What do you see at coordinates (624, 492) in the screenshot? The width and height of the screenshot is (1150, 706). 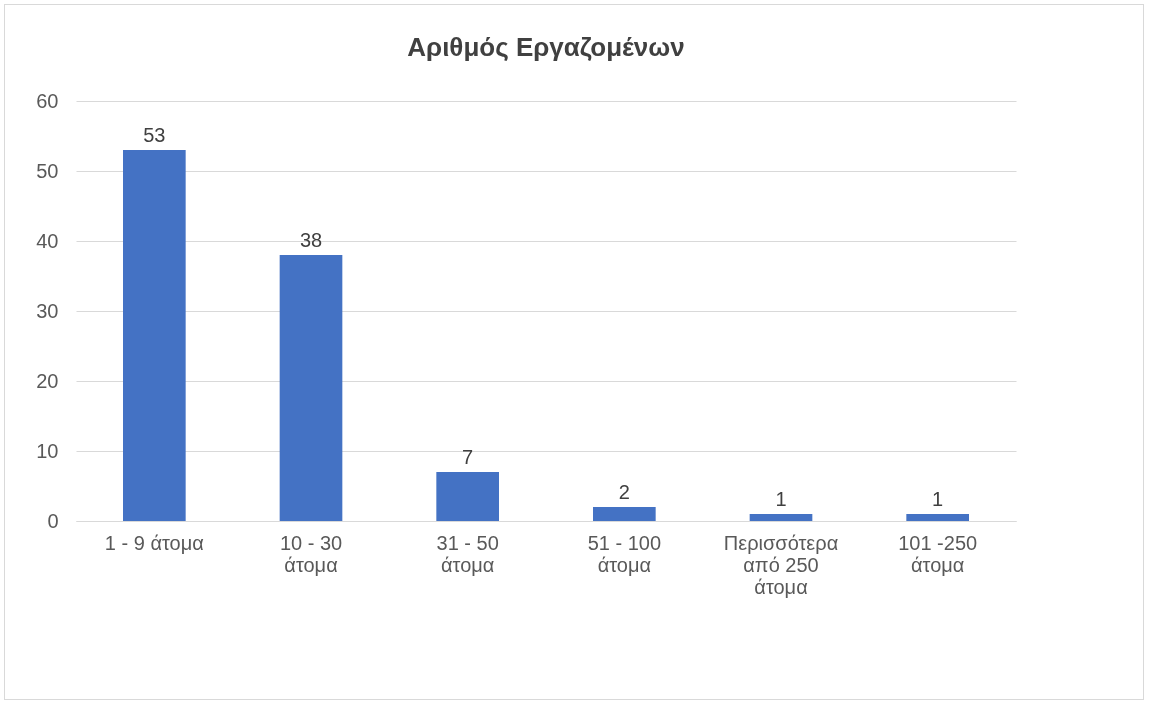 I see `data-label: 2` at bounding box center [624, 492].